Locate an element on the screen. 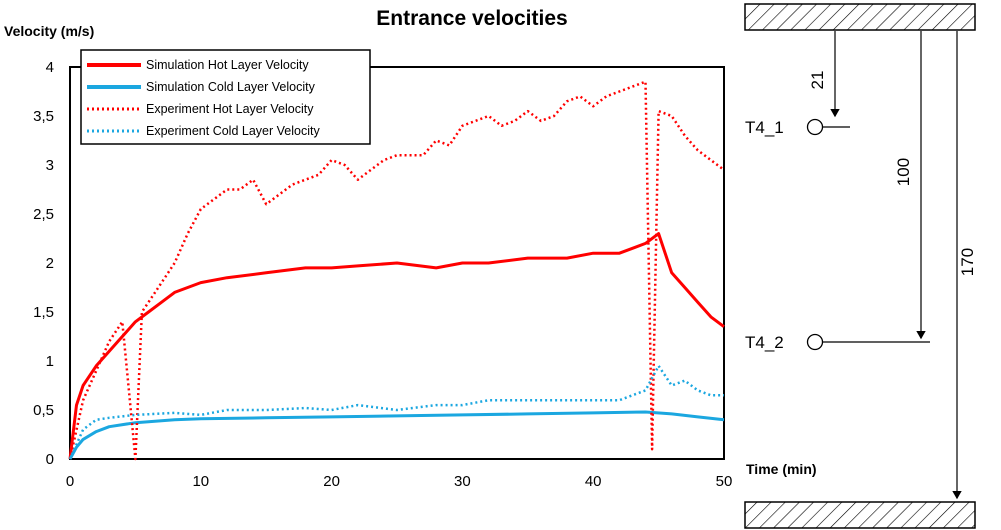 Image resolution: width=1001 pixels, height=530 pixels. chart-title: Entrance velocities is located at coordinates (471, 18).